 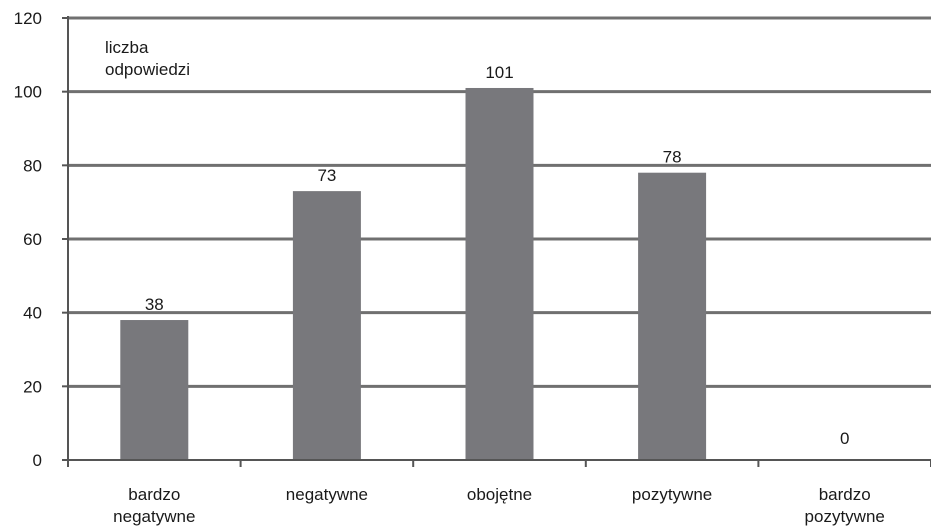 What do you see at coordinates (32, 239) in the screenshot?
I see `y-tick-label-60: 60` at bounding box center [32, 239].